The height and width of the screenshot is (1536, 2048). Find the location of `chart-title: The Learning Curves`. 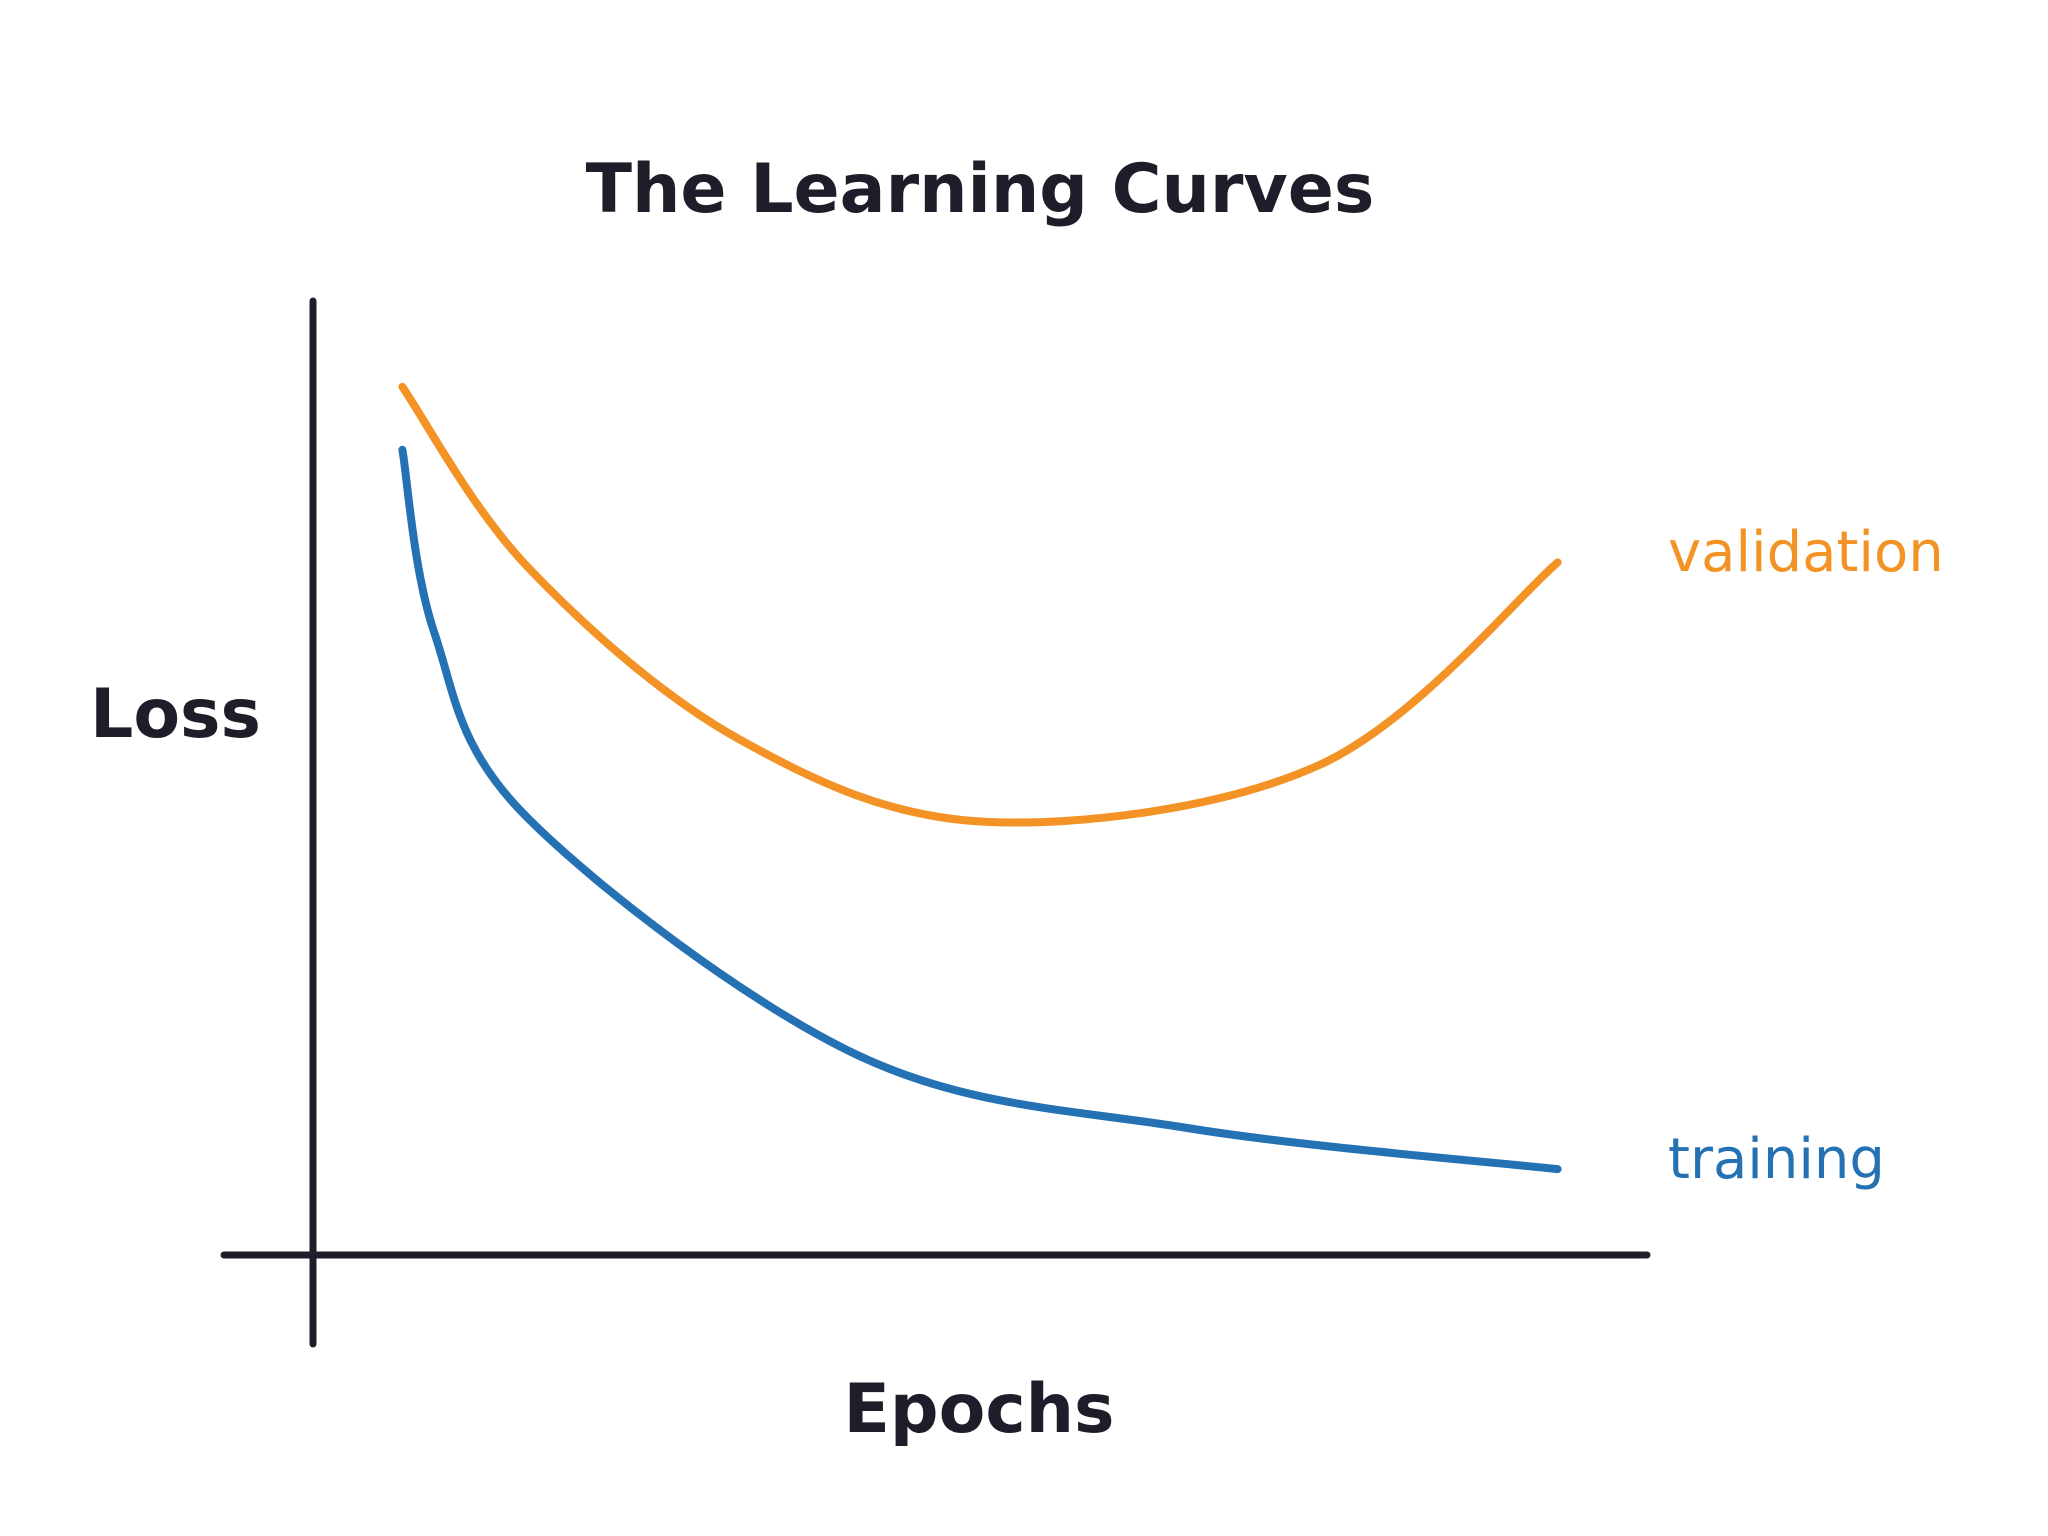

chart-title: The Learning Curves is located at coordinates (980, 189).